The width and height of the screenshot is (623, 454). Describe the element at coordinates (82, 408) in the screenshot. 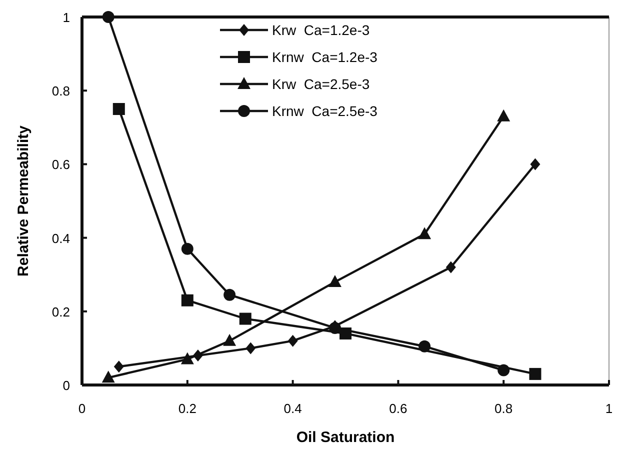

I see `x-tick-label: 0` at that location.